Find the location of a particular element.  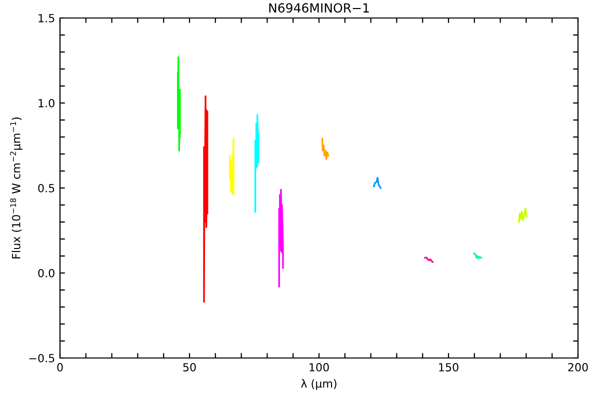

y-tick-label: 1.0 is located at coordinates (46, 103).